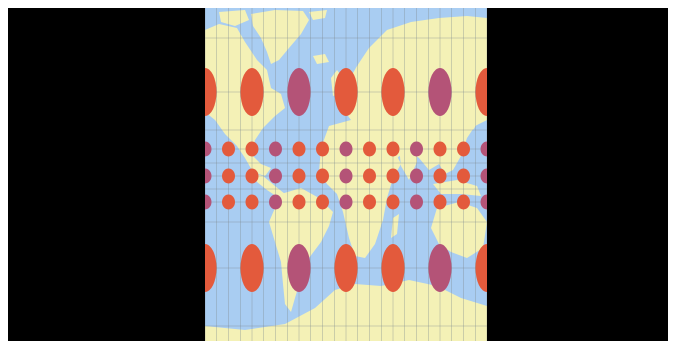  Describe the element at coordinates (457, 188) in the screenshot. I see `indonesia` at that location.